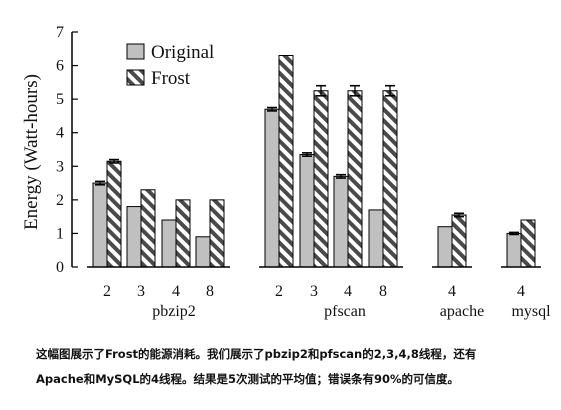 The height and width of the screenshot is (410, 561). What do you see at coordinates (174, 311) in the screenshot?
I see `x-group-label: pbzip2` at bounding box center [174, 311].